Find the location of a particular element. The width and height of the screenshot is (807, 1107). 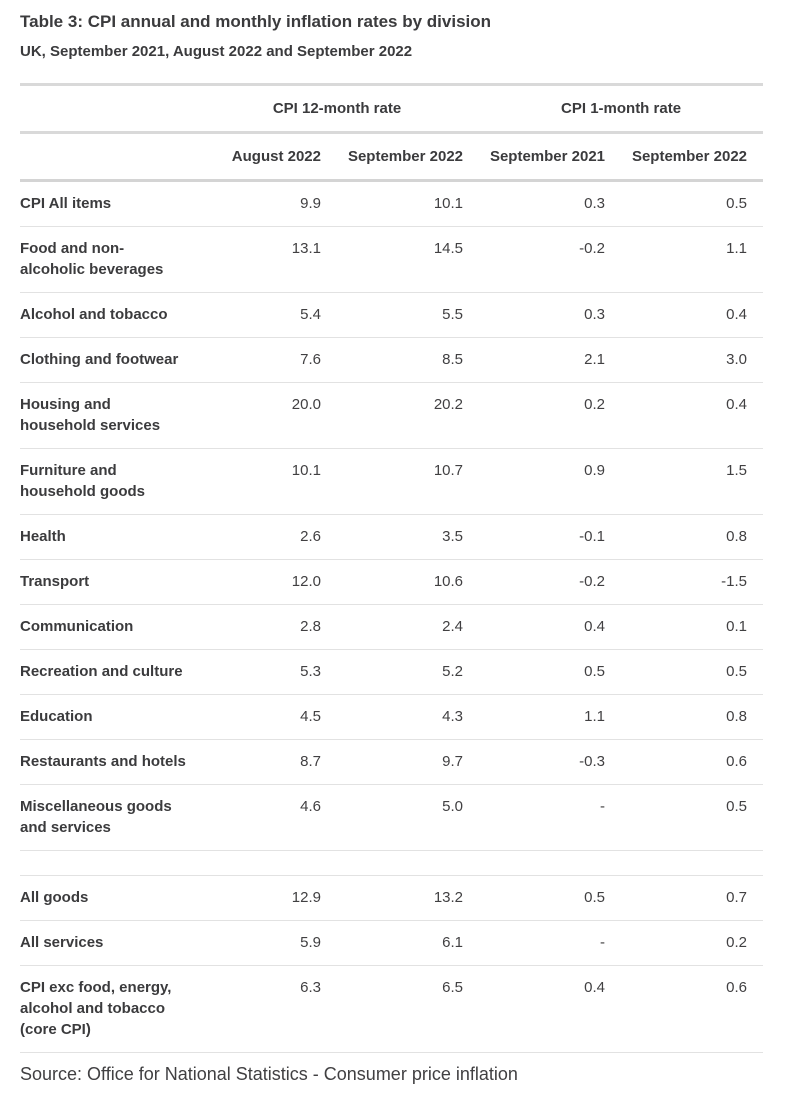

cell-value: 2.4 is located at coordinates (408, 627).